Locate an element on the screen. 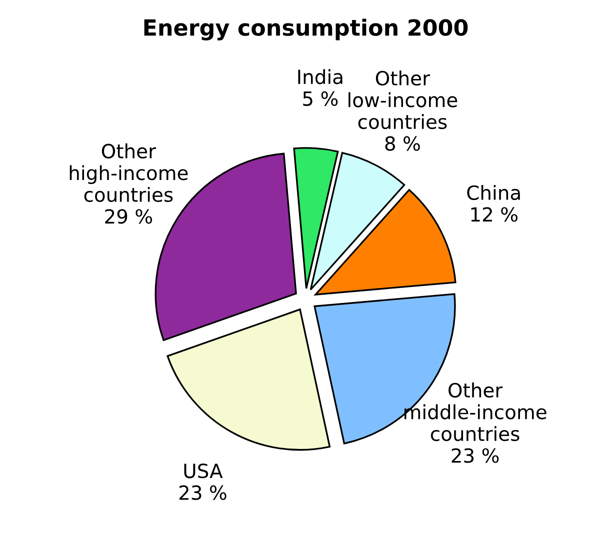  slice-label: India is located at coordinates (320, 76).